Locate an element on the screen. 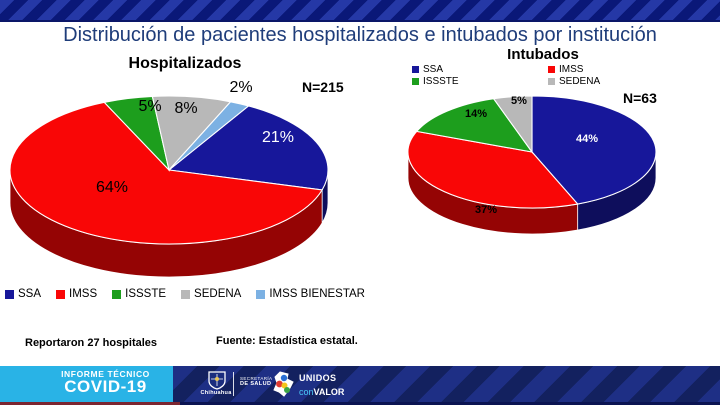 The height and width of the screenshot is (405, 720). chihuahua-shield-icon is located at coordinates (217, 380).